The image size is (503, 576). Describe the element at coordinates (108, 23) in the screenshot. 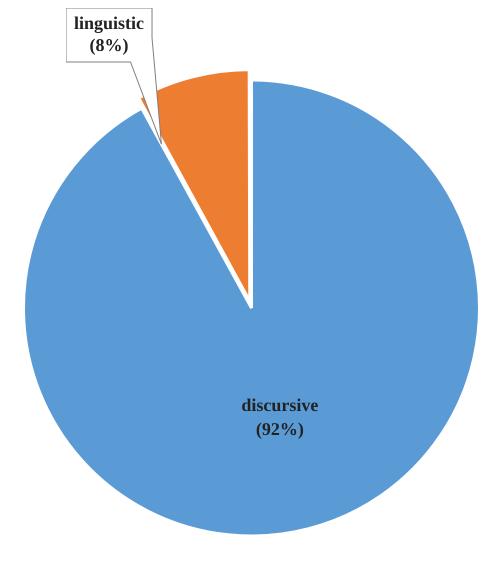

I see `slice-label: linguistic` at that location.